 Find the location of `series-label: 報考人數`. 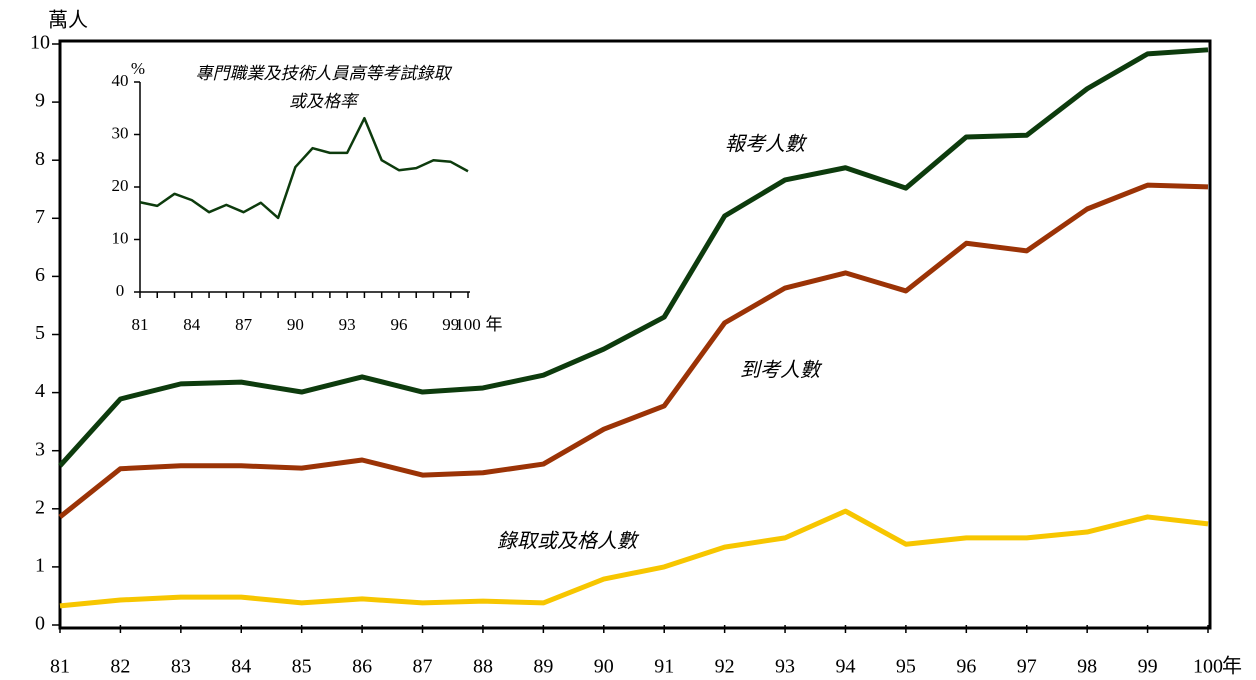

series-label: 報考人數 is located at coordinates (766, 145).